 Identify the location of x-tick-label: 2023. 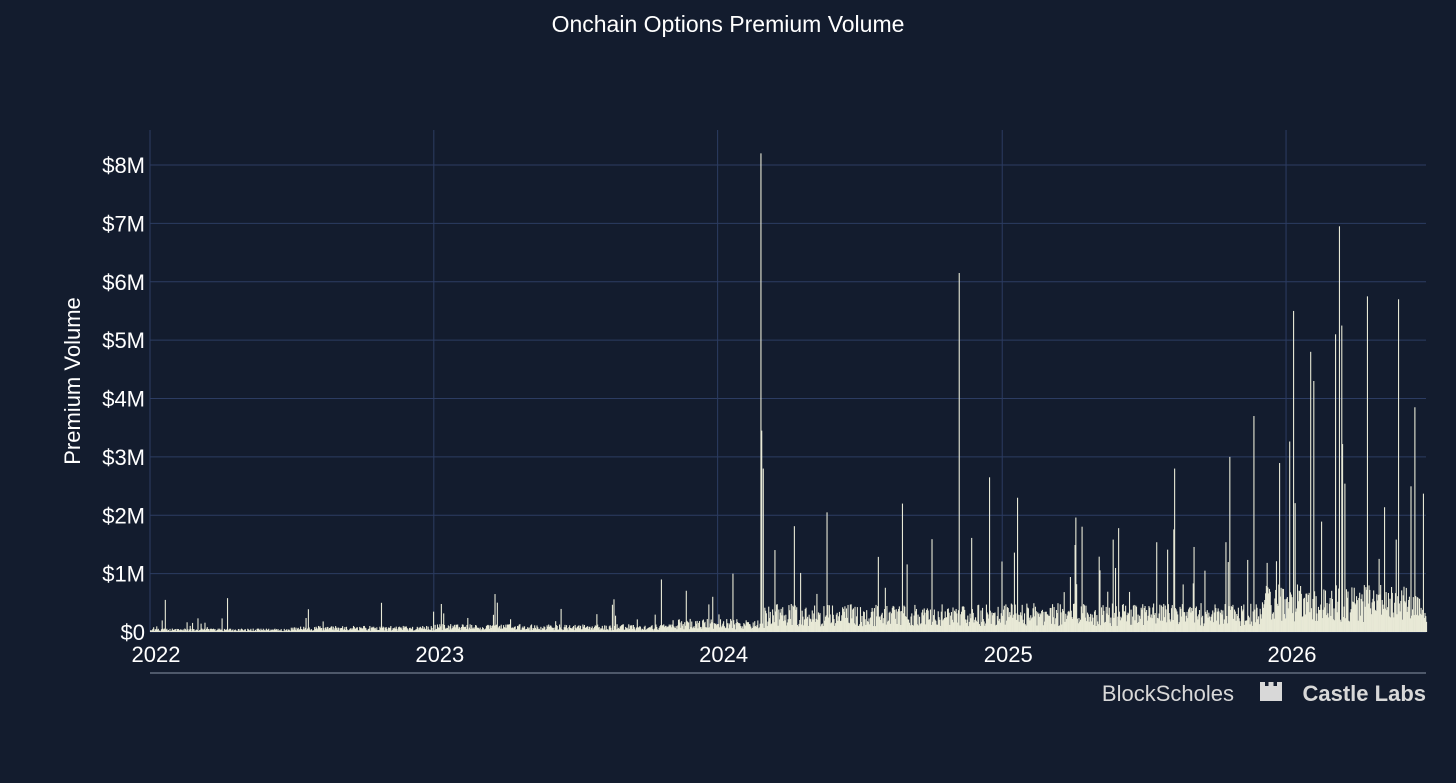
(439, 654).